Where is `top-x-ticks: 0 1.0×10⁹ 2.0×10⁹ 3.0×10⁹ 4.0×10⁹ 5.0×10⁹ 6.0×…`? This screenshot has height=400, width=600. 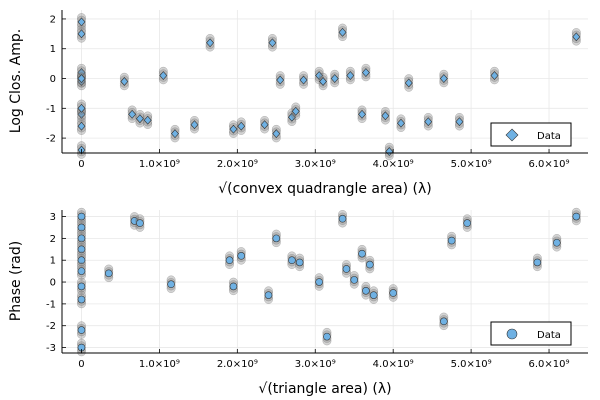
top-x-ticks: 0 1.0×10⁹ 2.0×10⁹ 3.0×10⁹ 4.0×10⁹ 5.0×10⁹ 6.0×… is located at coordinates (324, 159).